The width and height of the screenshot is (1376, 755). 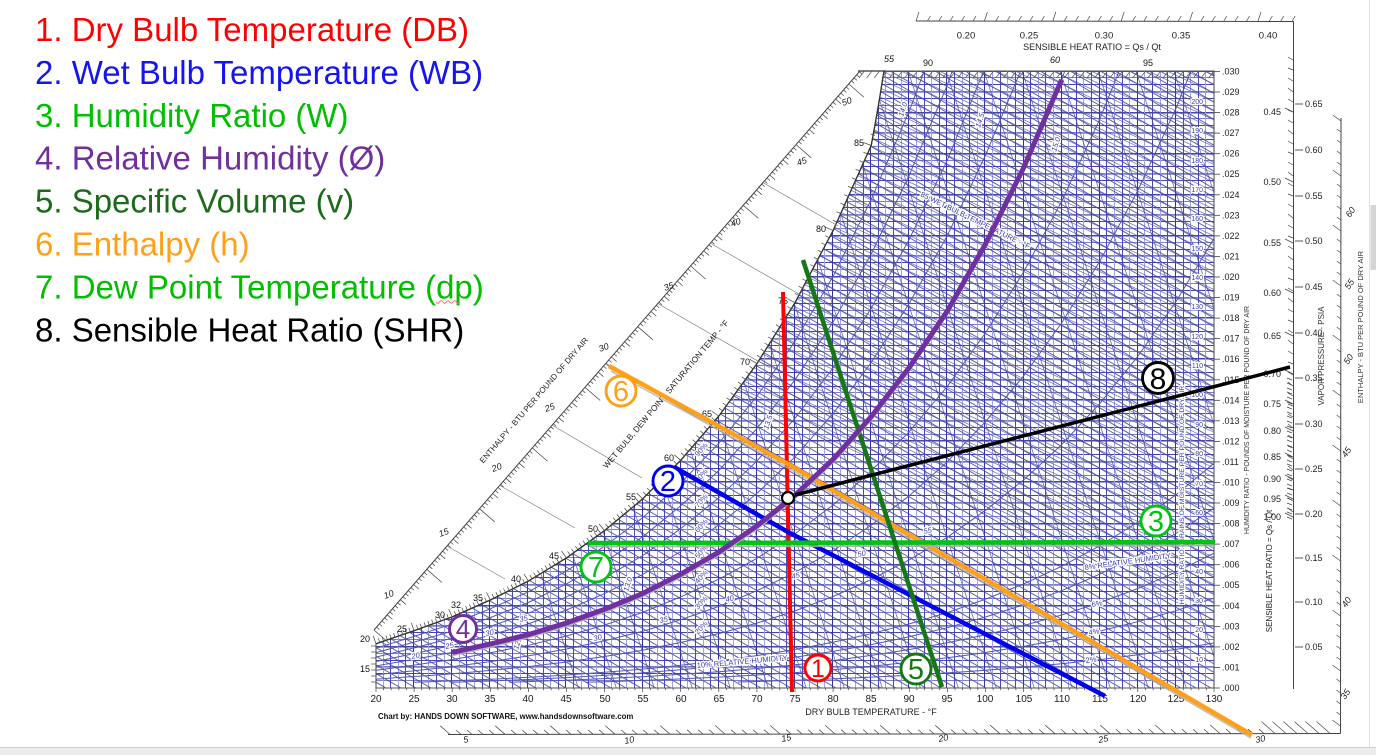 What do you see at coordinates (795, 699) in the screenshot?
I see `svg-text: 75` at bounding box center [795, 699].